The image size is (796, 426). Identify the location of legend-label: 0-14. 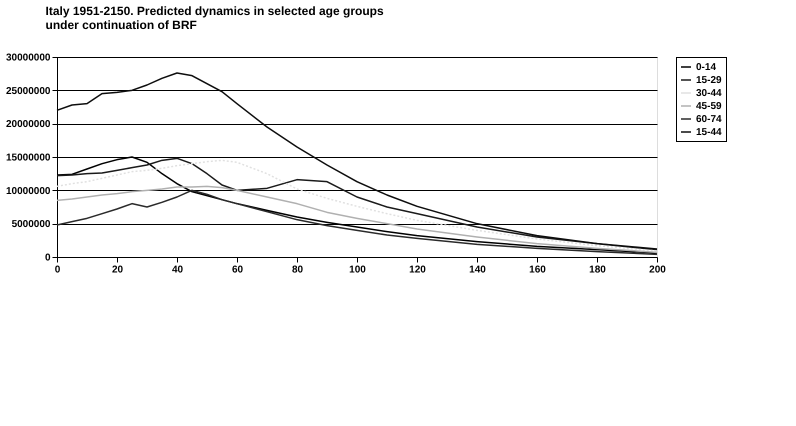
(706, 67).